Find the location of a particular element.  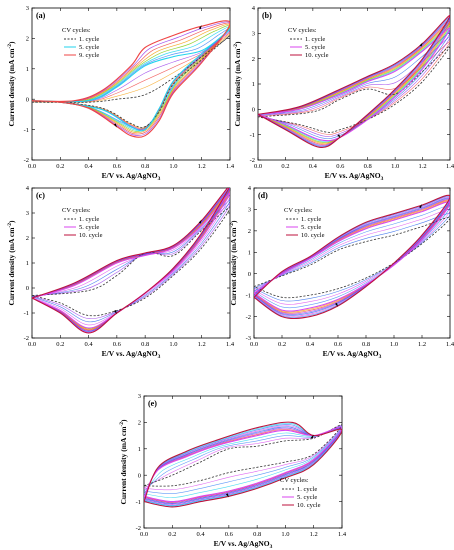

panel-label: (d) is located at coordinates (263, 195).